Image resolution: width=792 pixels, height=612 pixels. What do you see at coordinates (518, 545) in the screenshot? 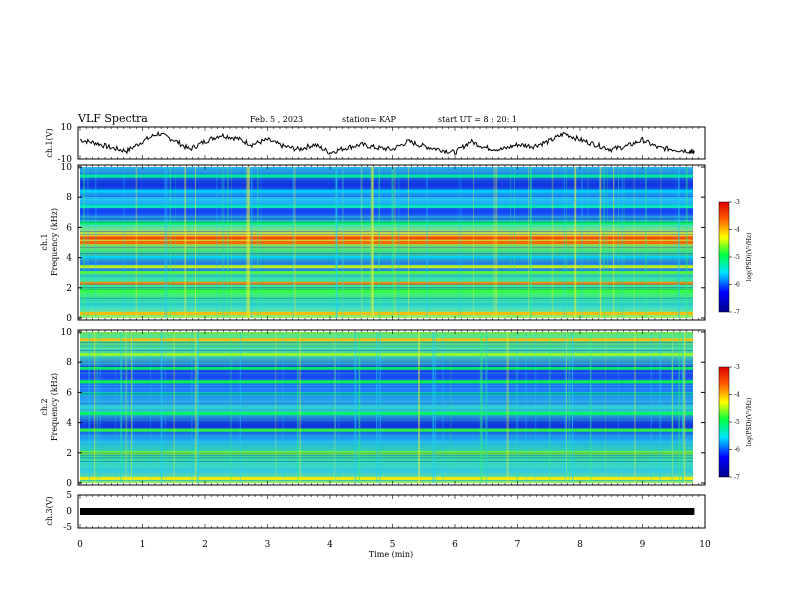
I see `time-tick-label-7: 7` at bounding box center [518, 545].